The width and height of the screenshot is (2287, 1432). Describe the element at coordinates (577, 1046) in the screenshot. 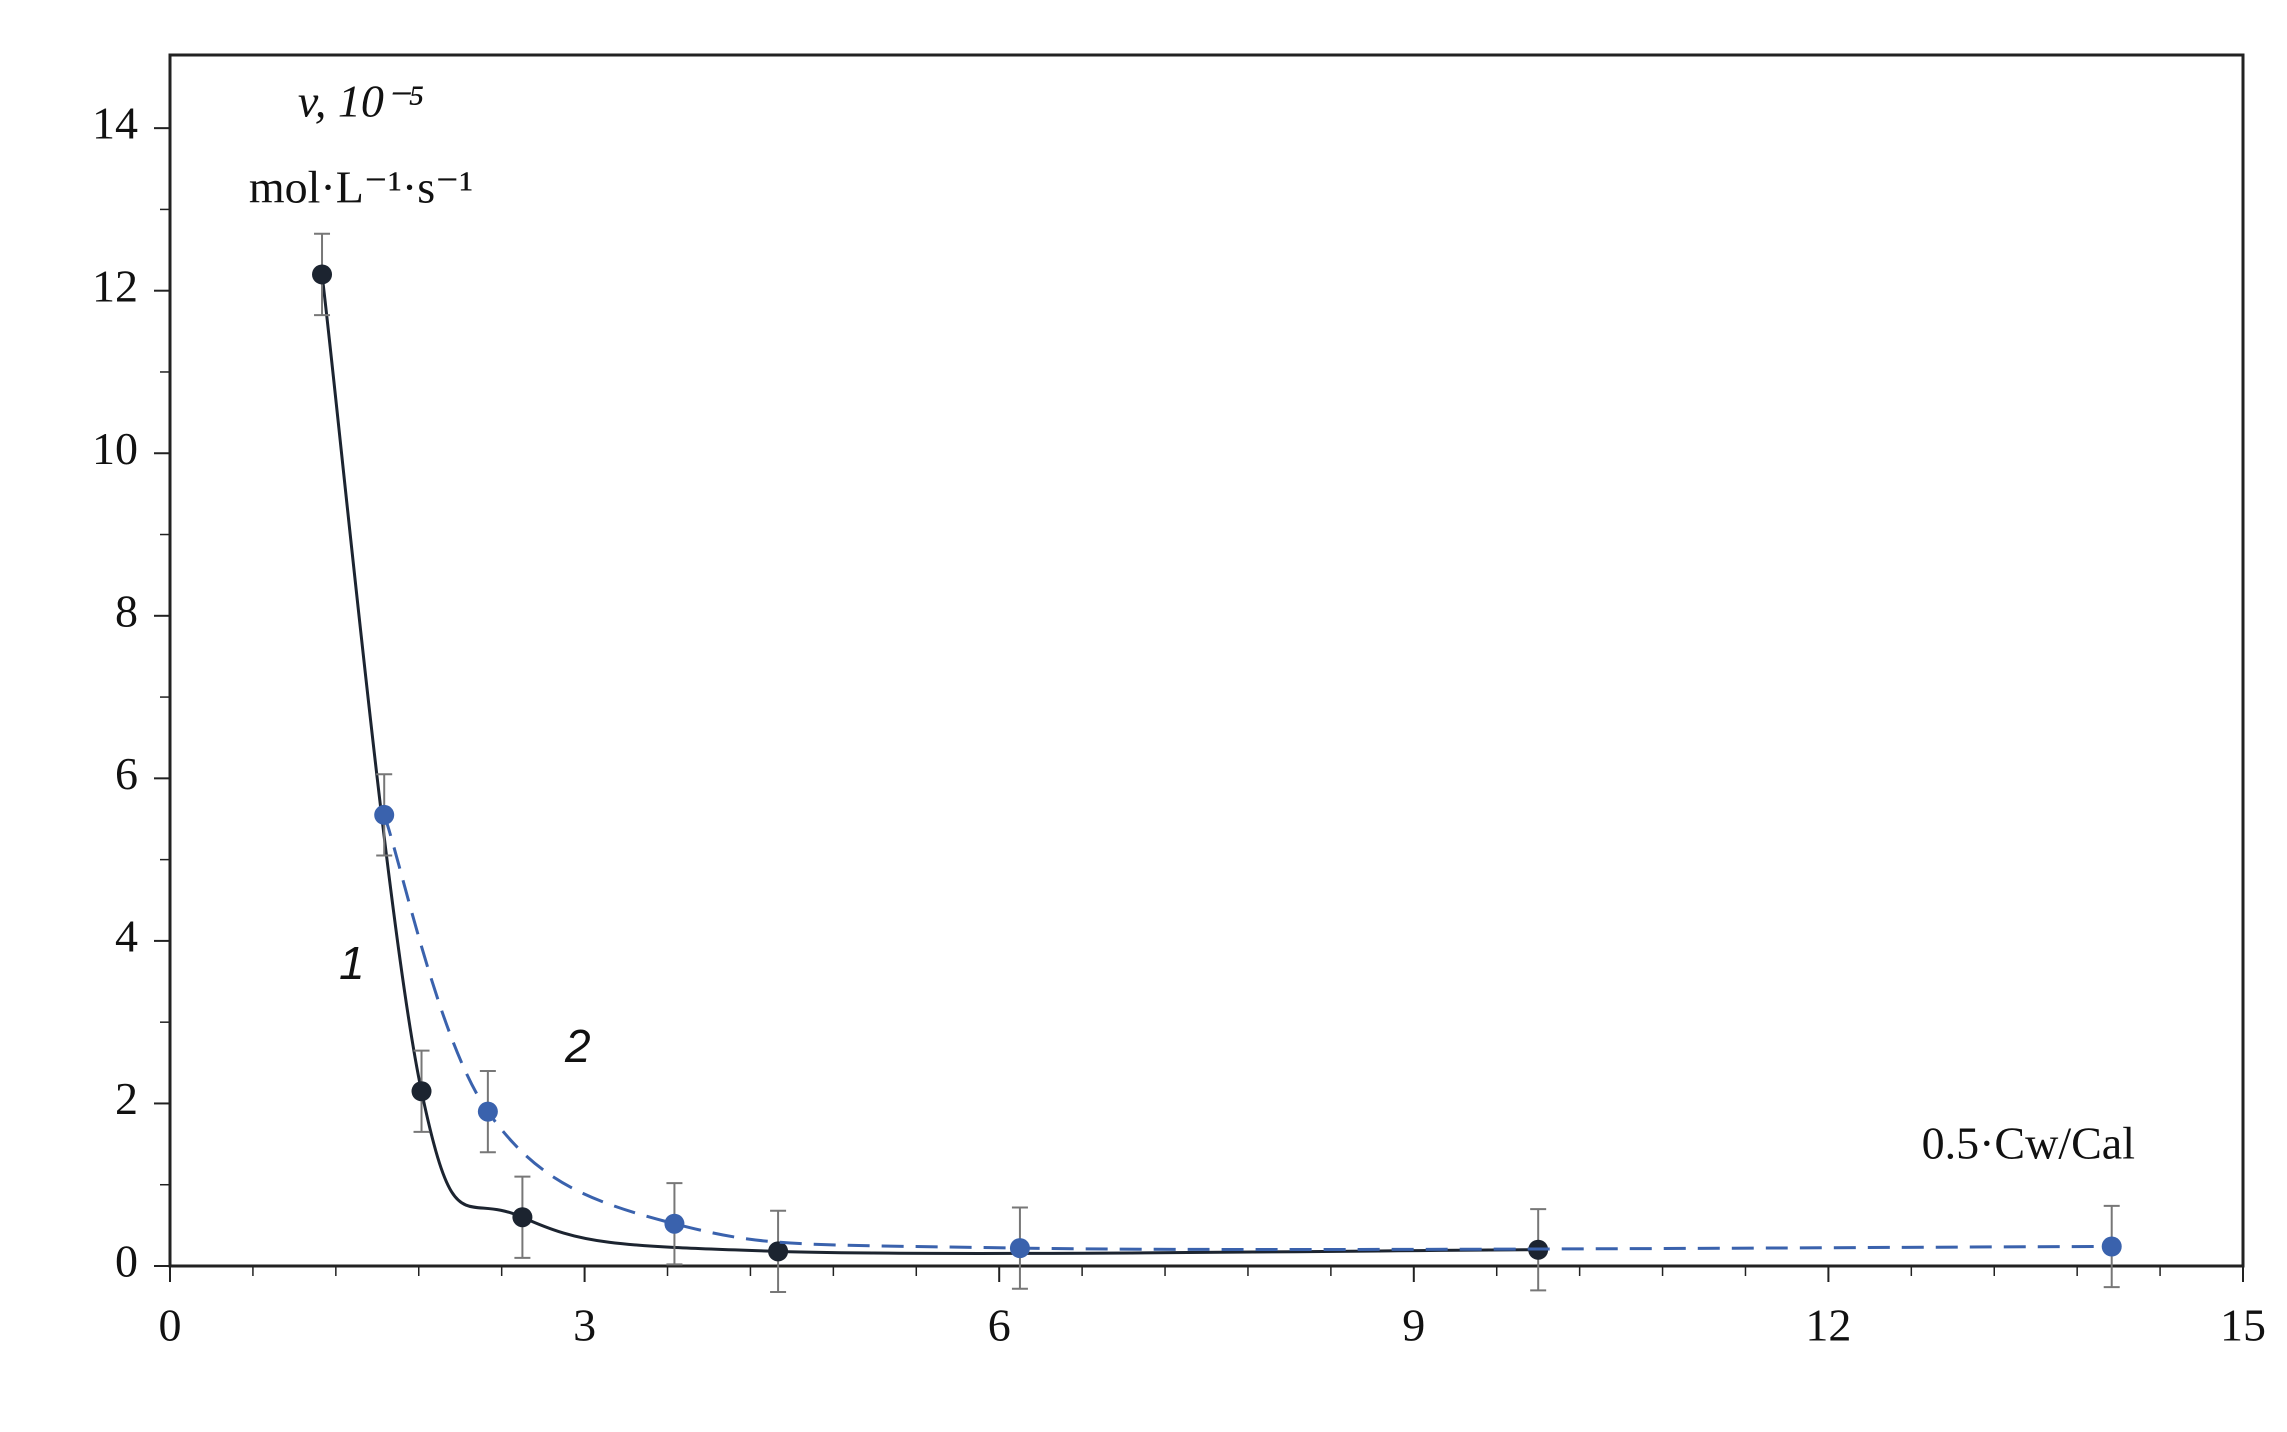

I see `series-label: 2` at that location.